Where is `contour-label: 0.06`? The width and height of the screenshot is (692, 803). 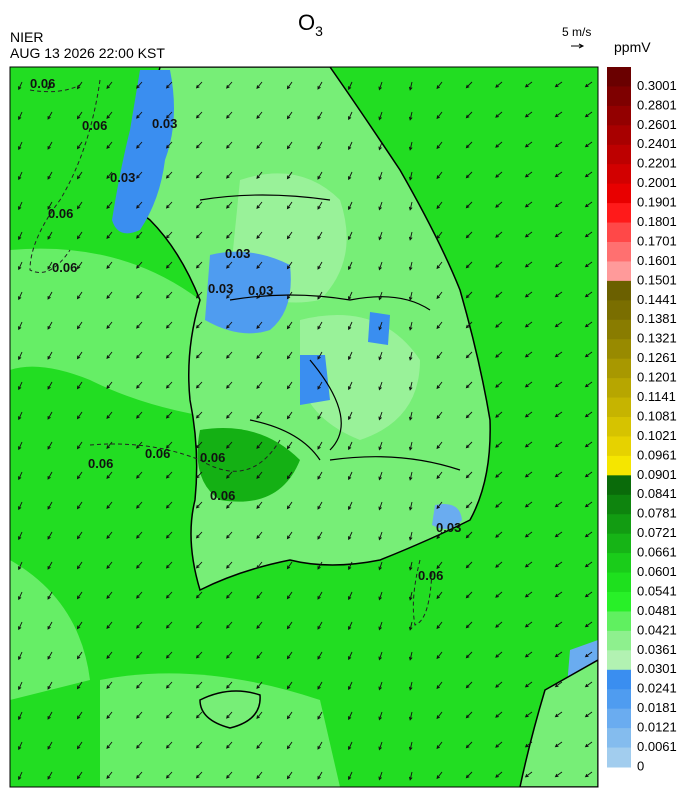
contour-label: 0.06 is located at coordinates (94, 125).